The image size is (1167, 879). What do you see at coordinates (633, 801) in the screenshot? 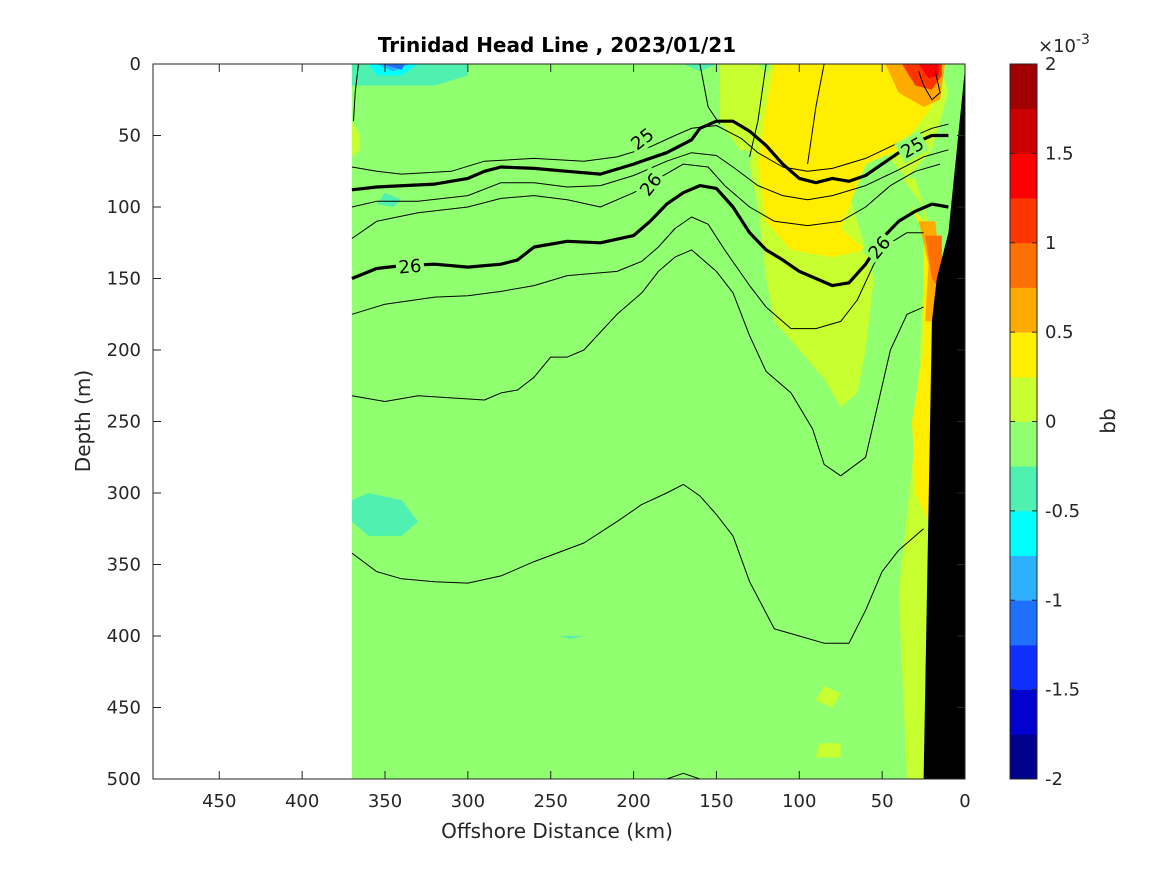
I see `x-tick-label: 200` at bounding box center [633, 801].